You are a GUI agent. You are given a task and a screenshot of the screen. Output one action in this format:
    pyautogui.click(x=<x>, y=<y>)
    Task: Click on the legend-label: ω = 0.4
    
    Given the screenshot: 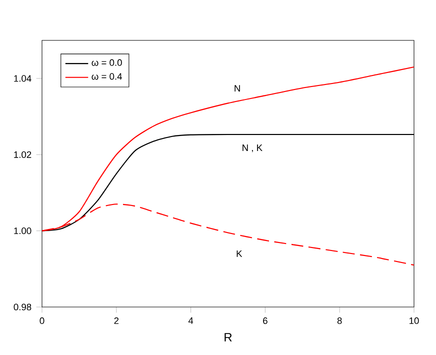 What is the action you would take?
    pyautogui.click(x=107, y=76)
    